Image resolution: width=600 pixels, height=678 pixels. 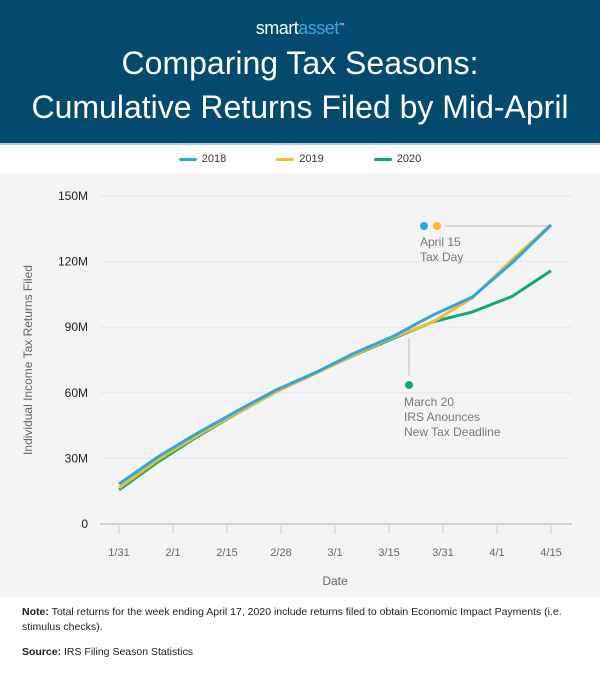 I want to click on legend-item-2019: 2019, so click(x=300, y=159).